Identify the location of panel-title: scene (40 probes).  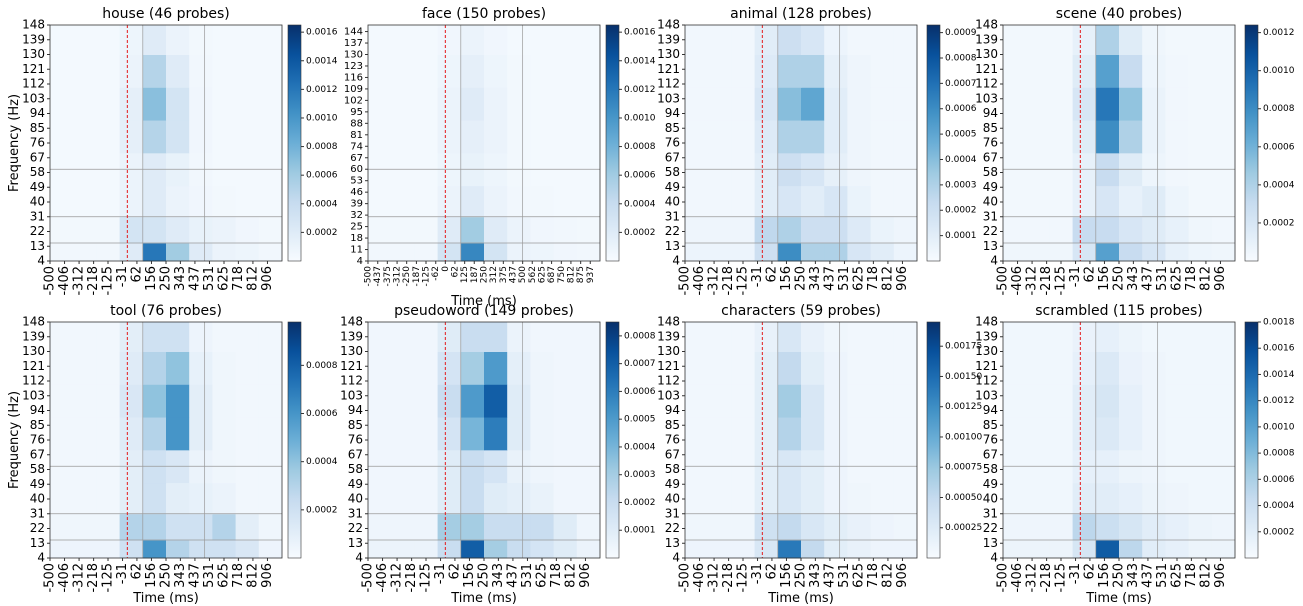
(1119, 14).